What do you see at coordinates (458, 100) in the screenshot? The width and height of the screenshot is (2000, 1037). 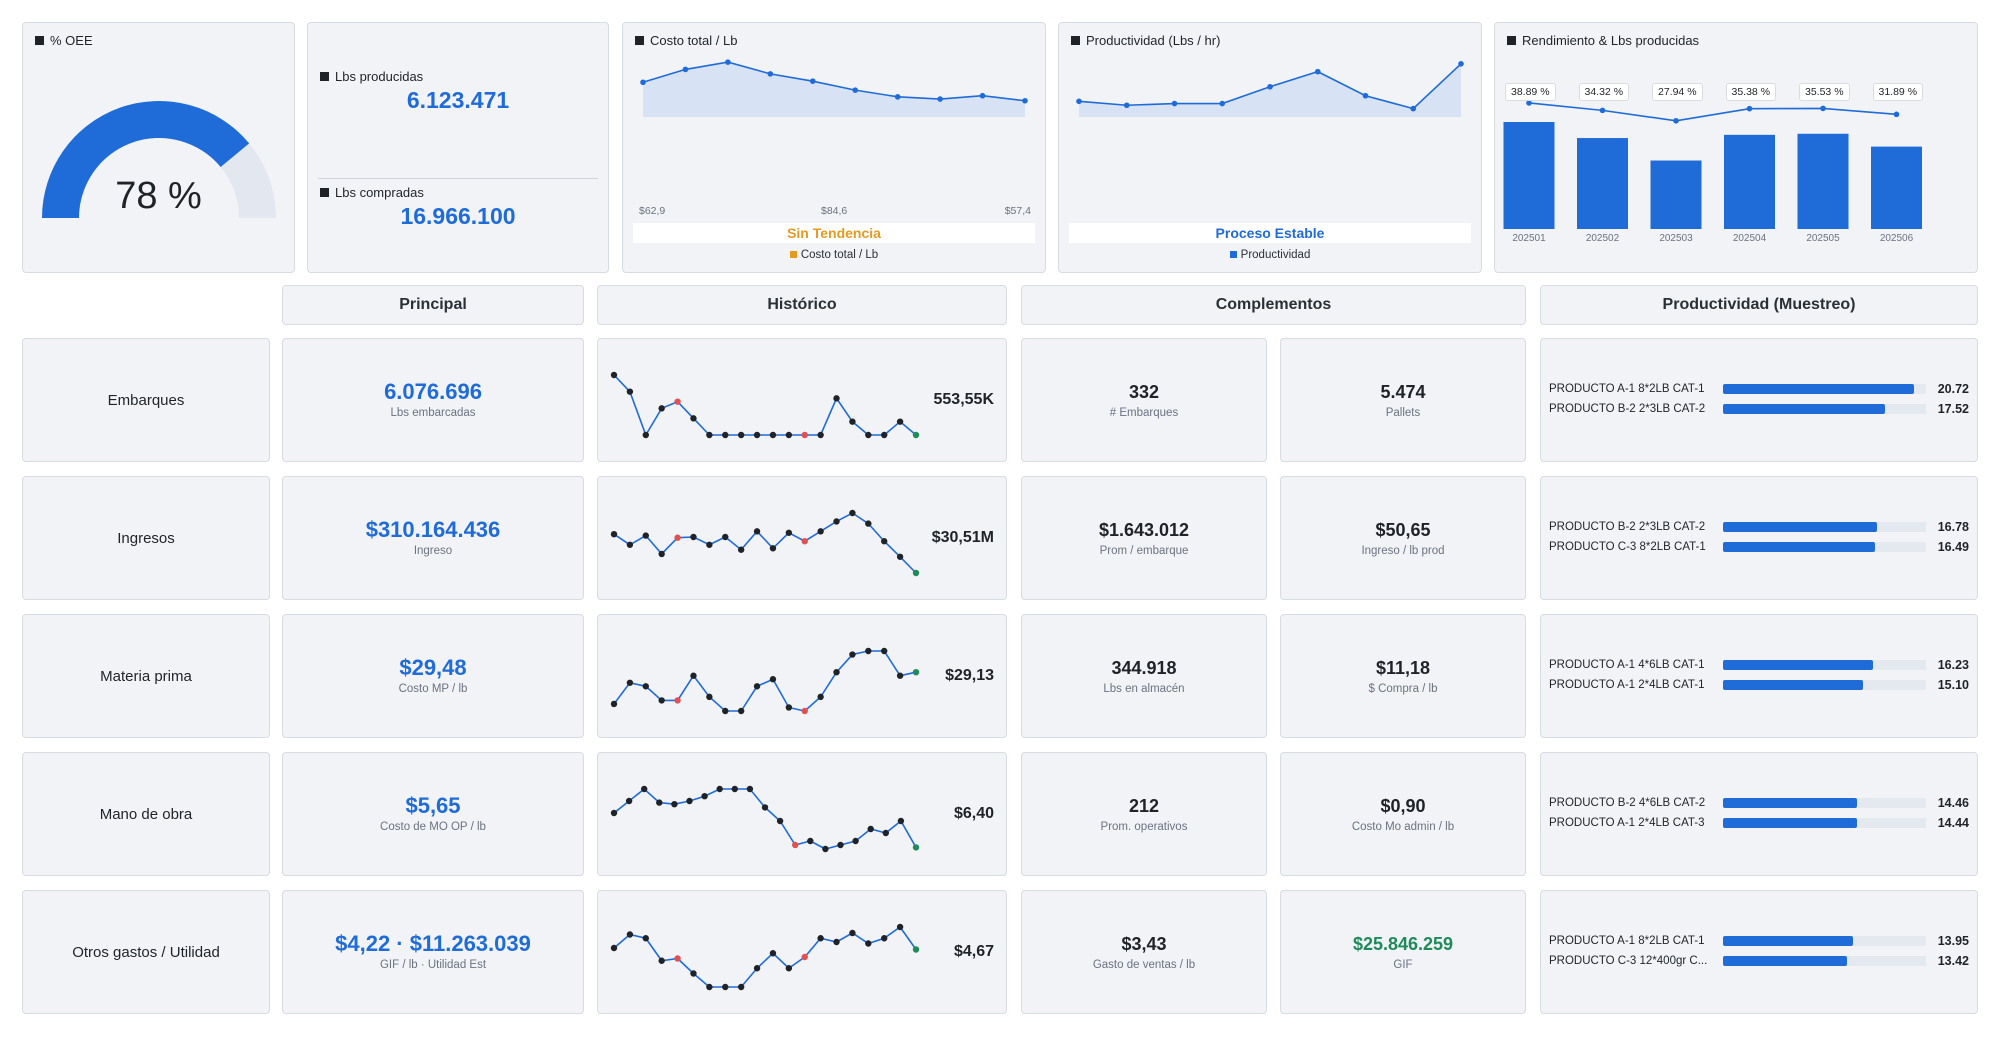 I see `lbs-produced-value: 6.123.471` at bounding box center [458, 100].